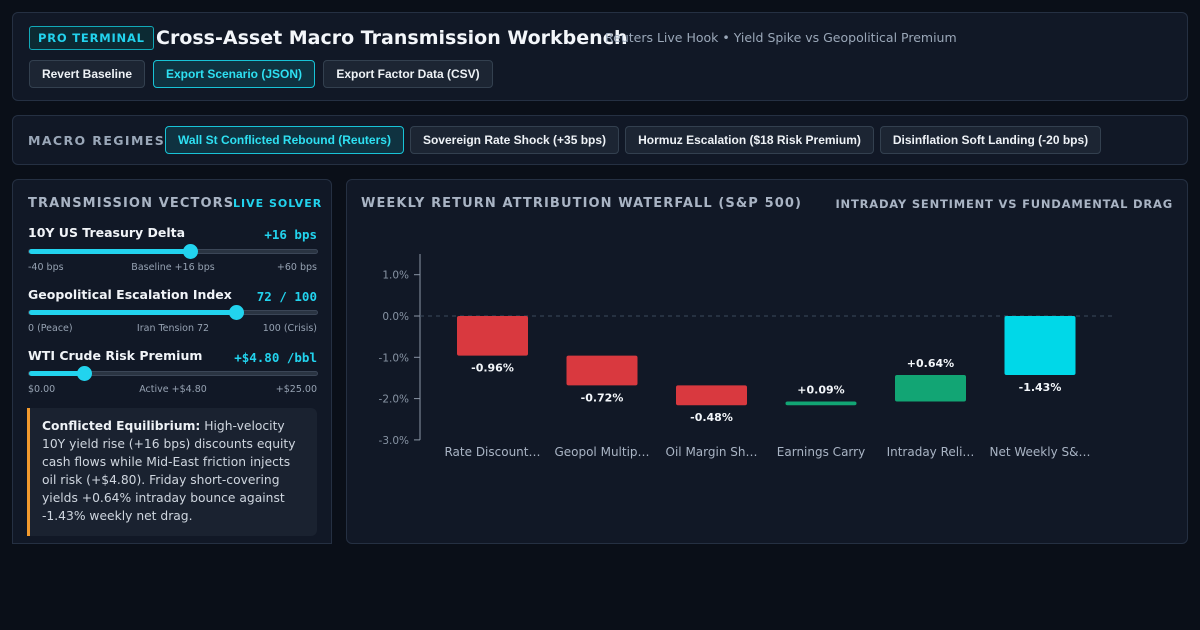 The image size is (1200, 630). What do you see at coordinates (173, 328) in the screenshot?
I see `geopolitical-index-mid-label: Iran Tension 72` at bounding box center [173, 328].